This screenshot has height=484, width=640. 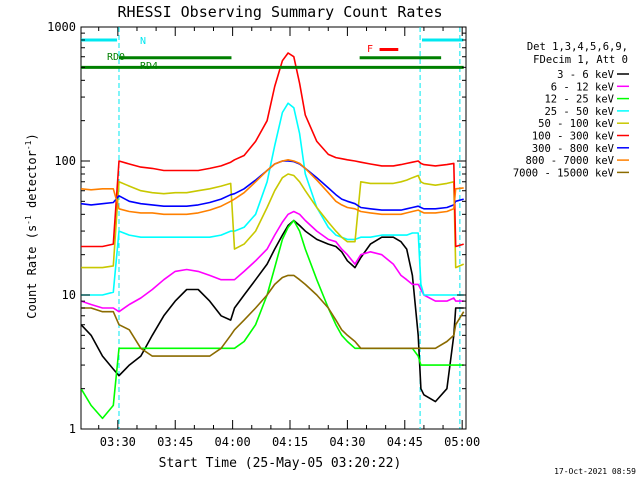 I want to click on y-axis-title-mid: detector, so click(x=32, y=182).